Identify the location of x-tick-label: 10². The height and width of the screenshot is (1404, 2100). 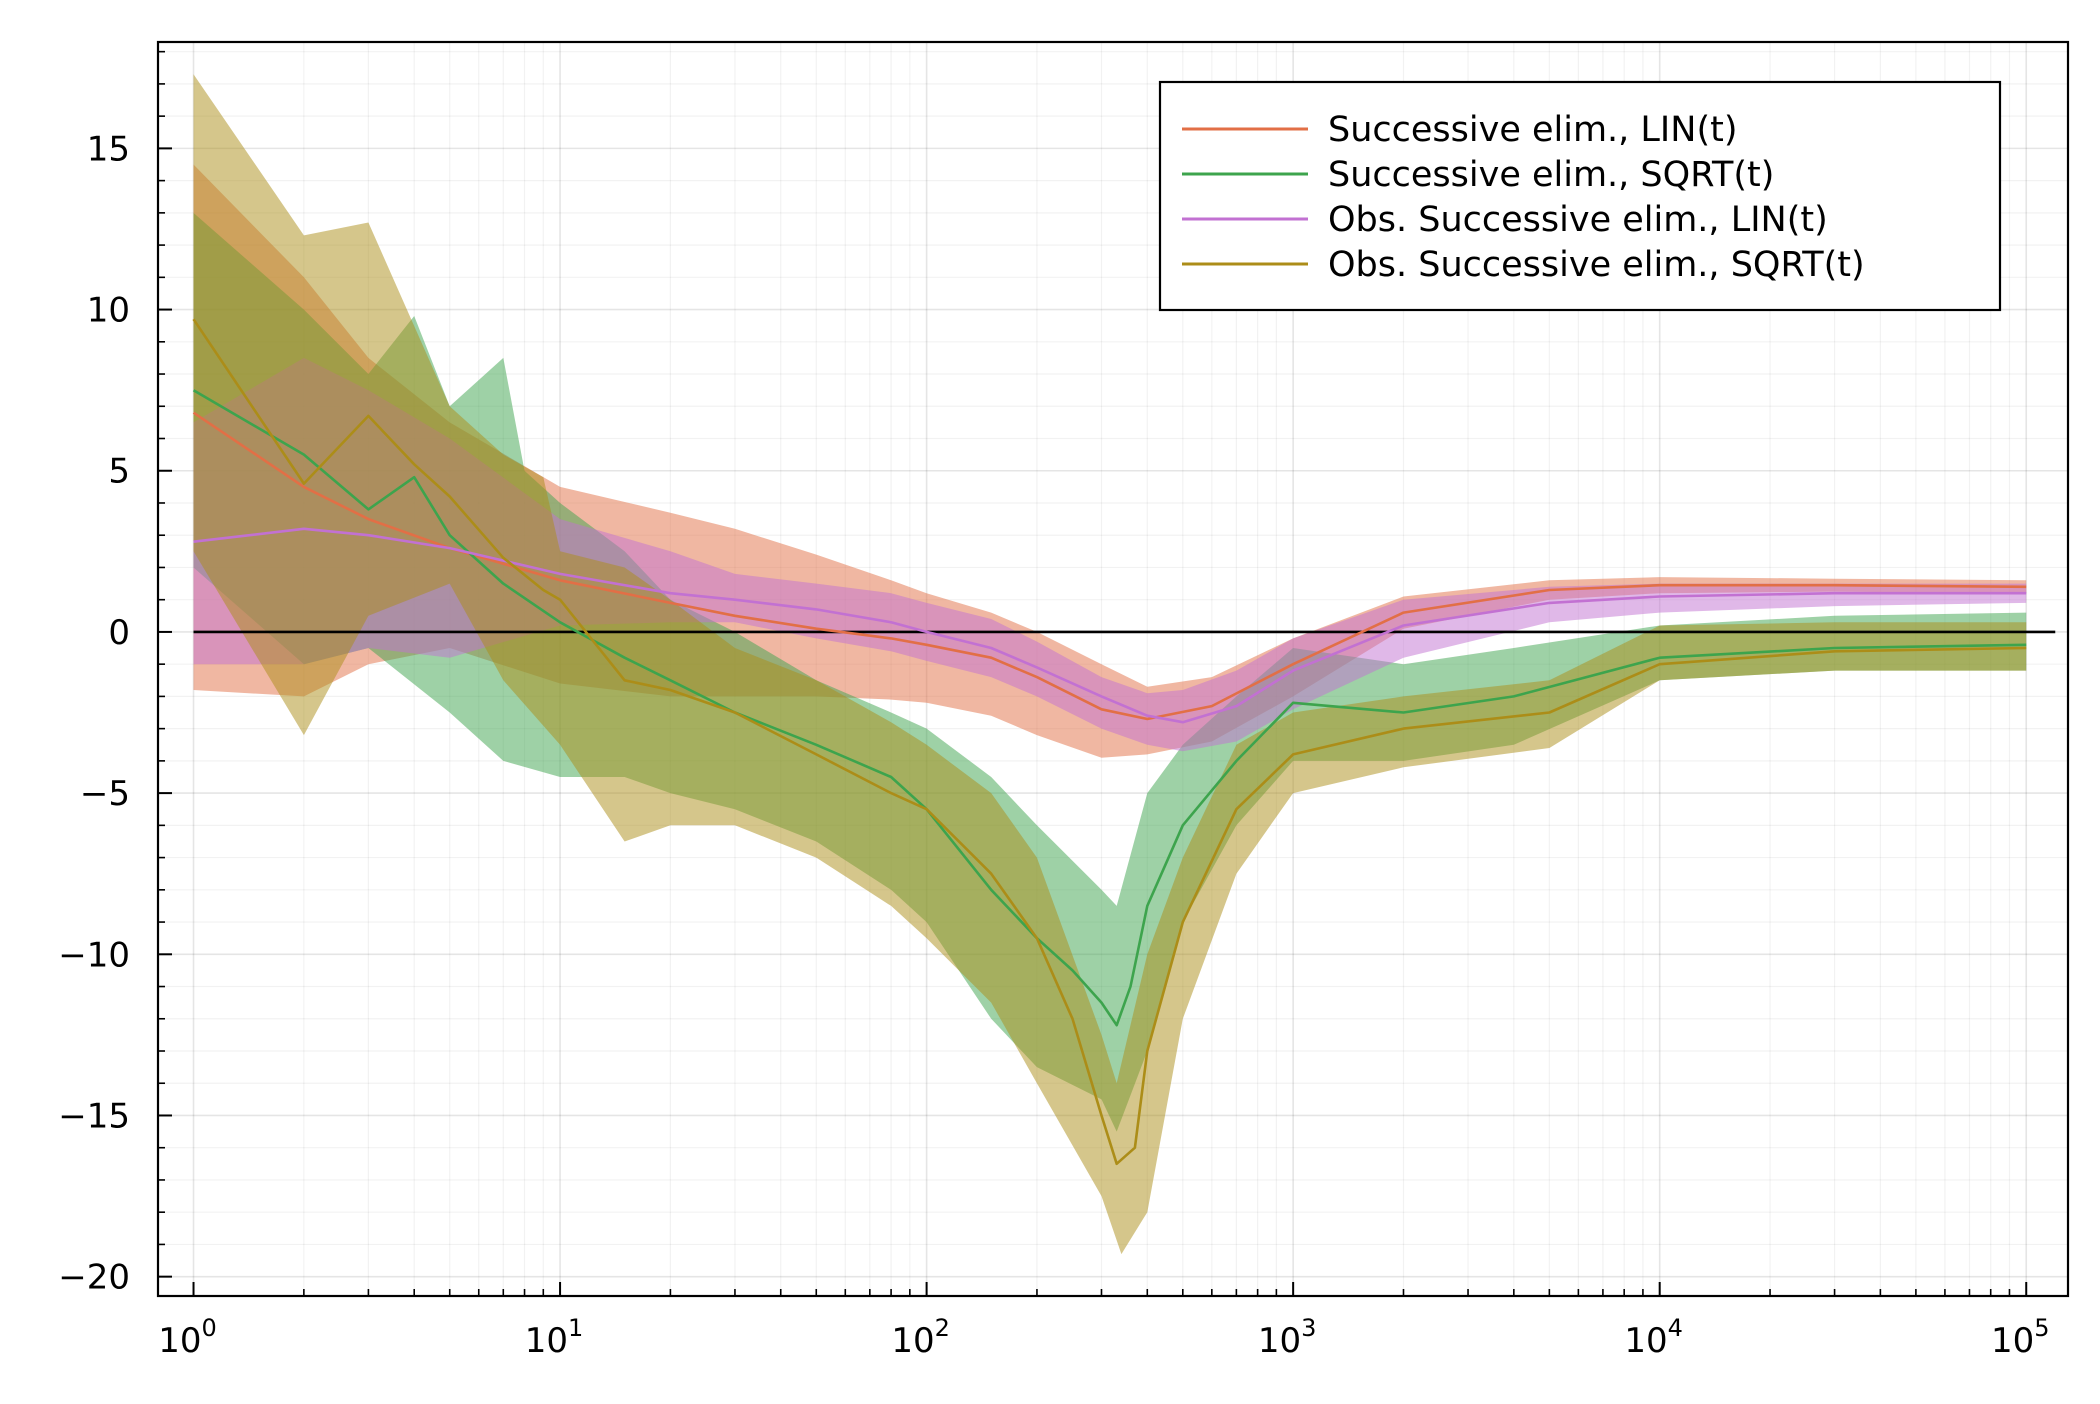
(920, 1337).